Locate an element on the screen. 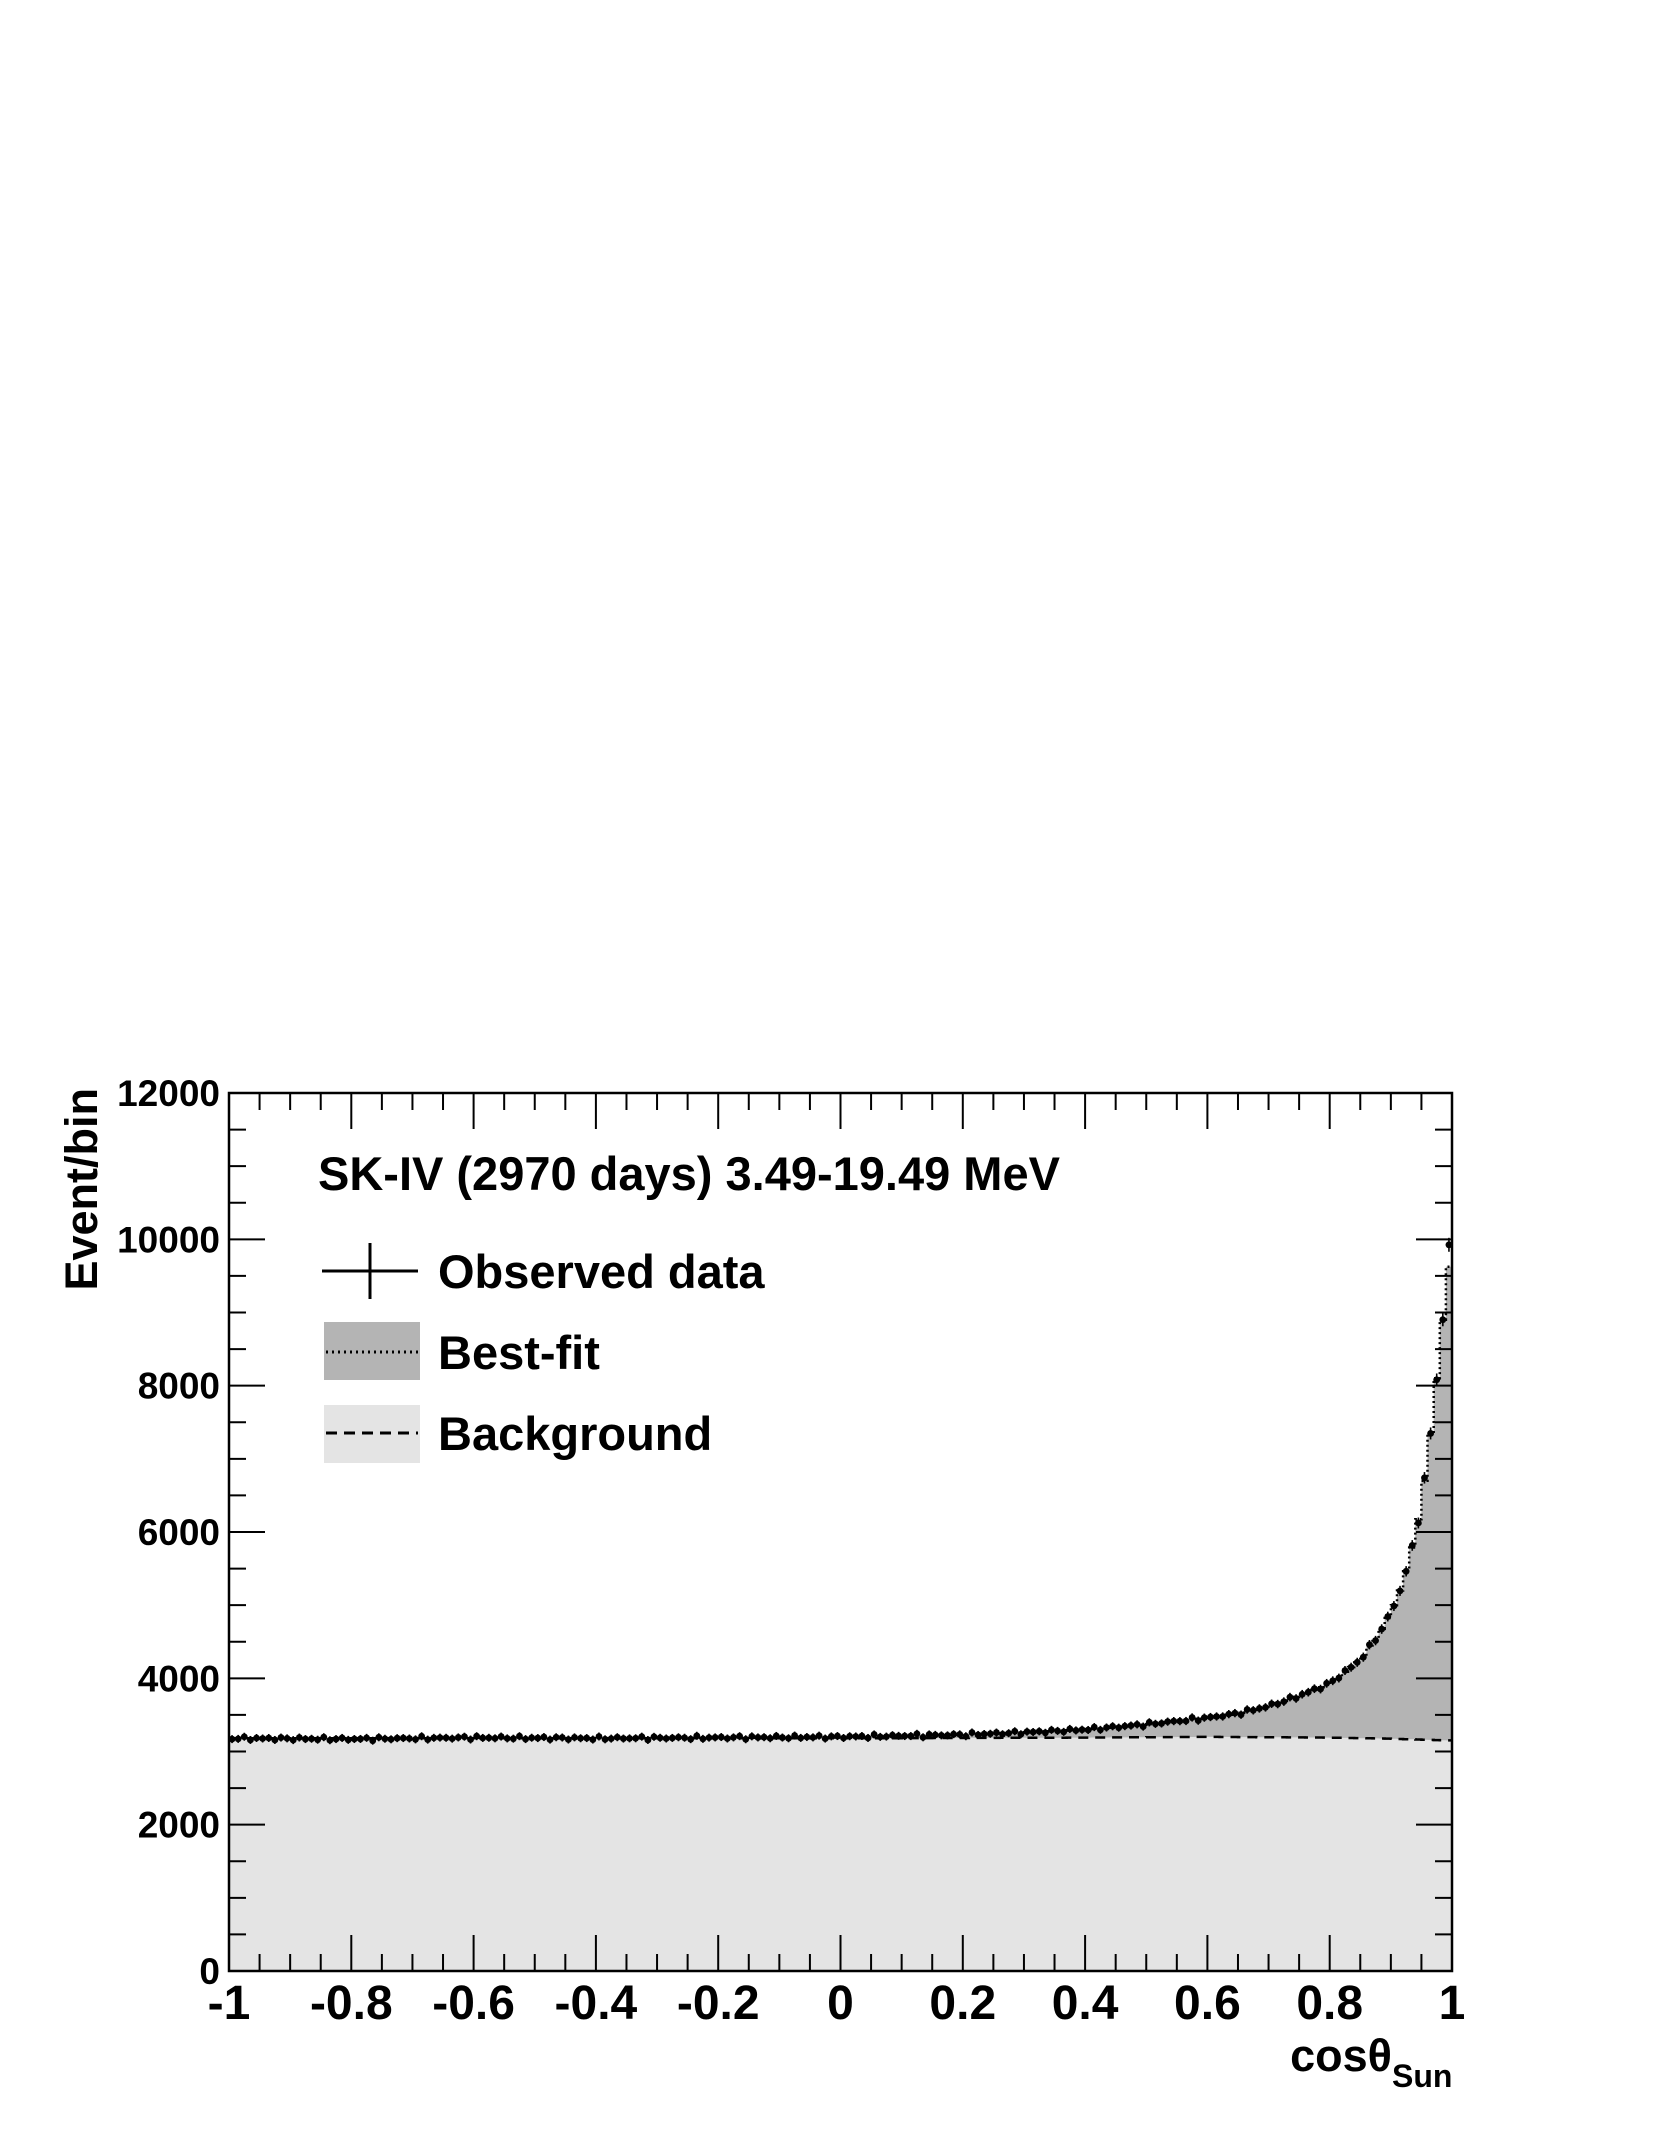 The width and height of the screenshot is (1661, 2149). y-tick-label: 6000 is located at coordinates (179, 1532).